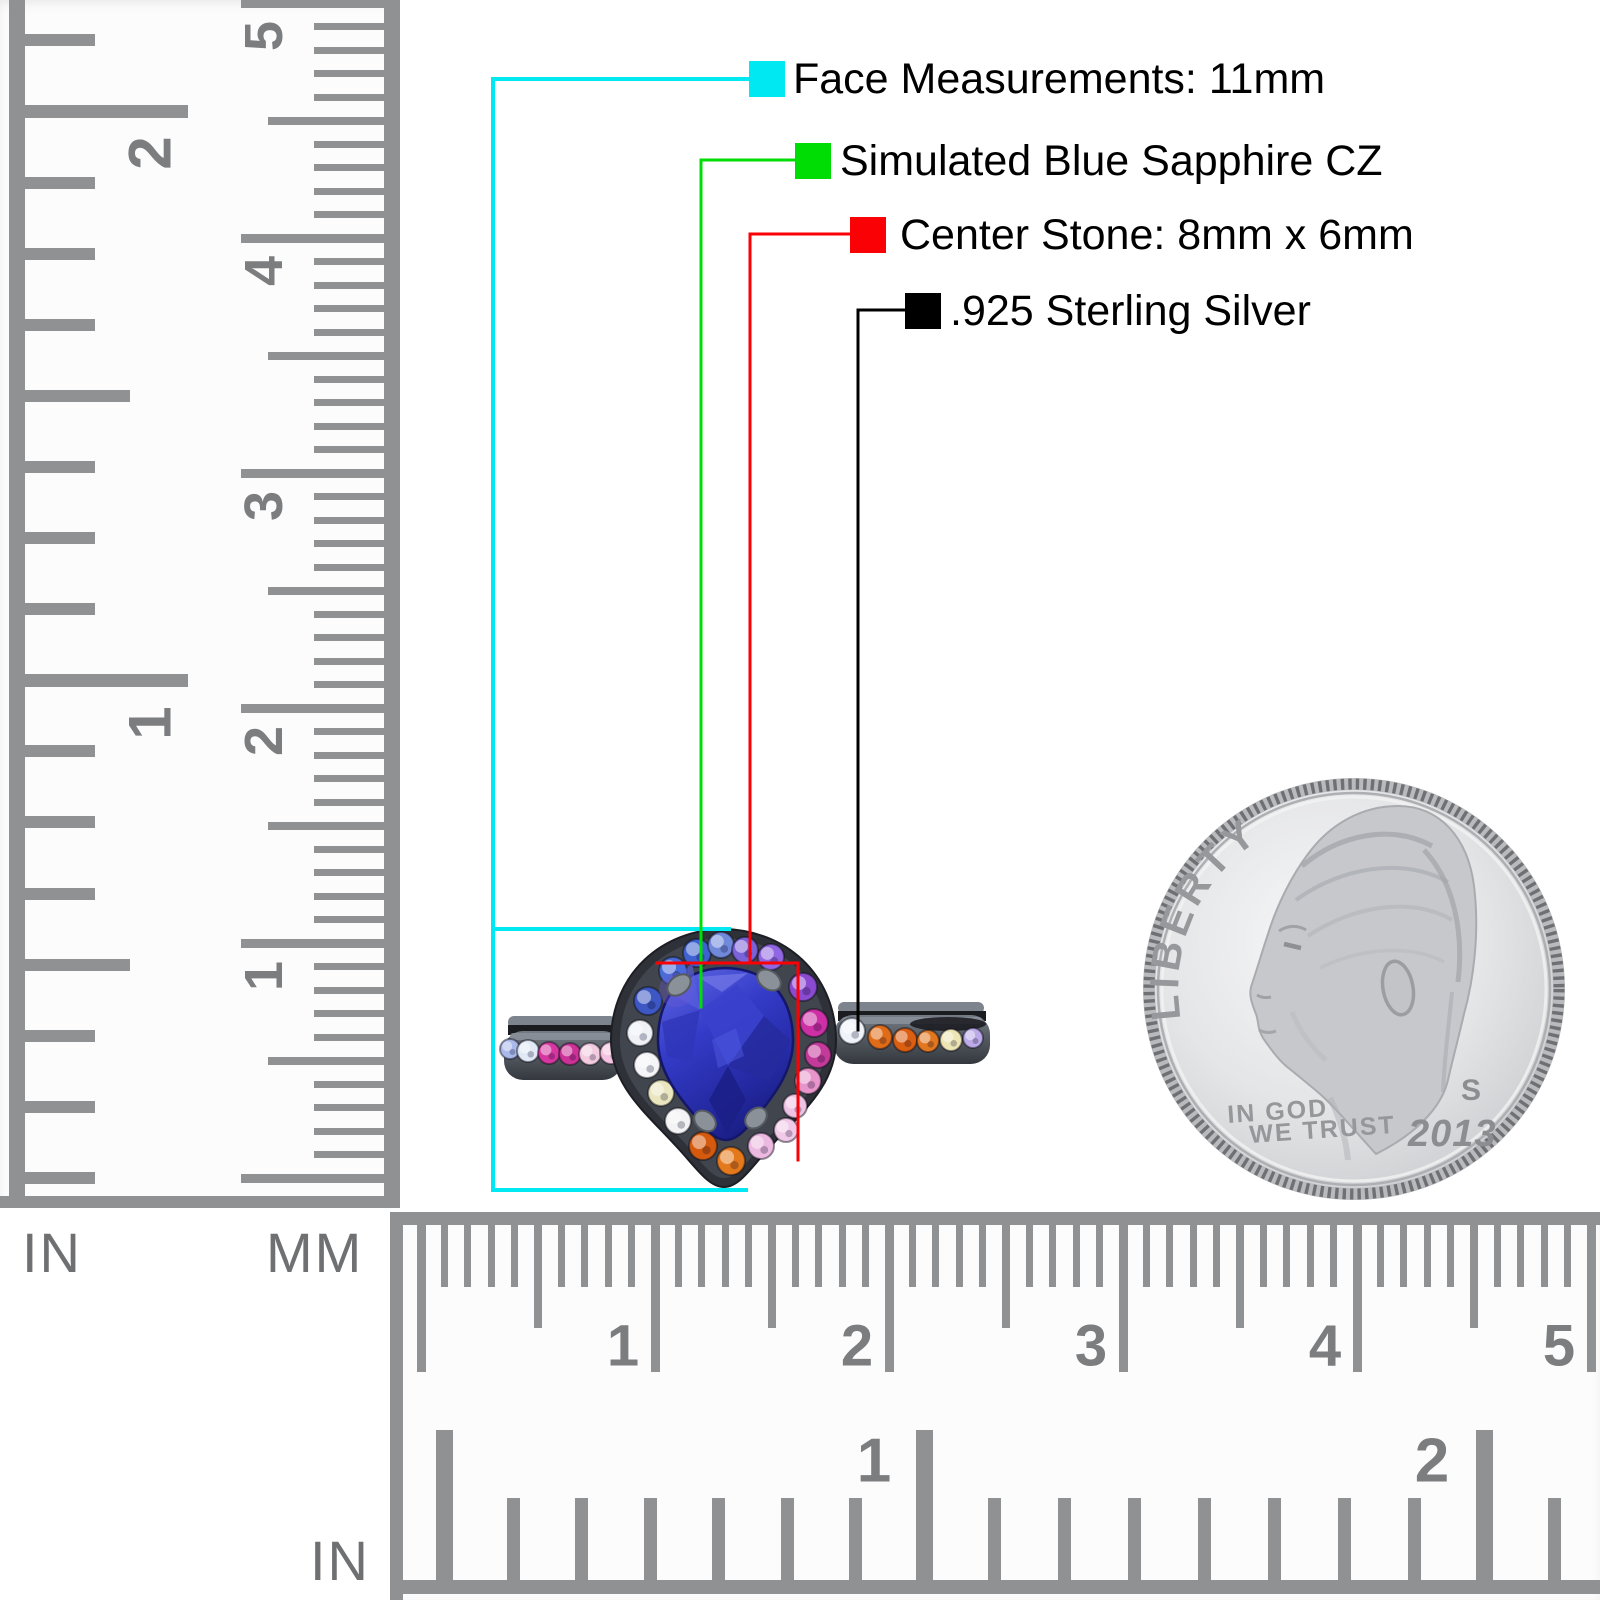  What do you see at coordinates (1452, 1134) in the screenshot?
I see `coin-year: 2013` at bounding box center [1452, 1134].